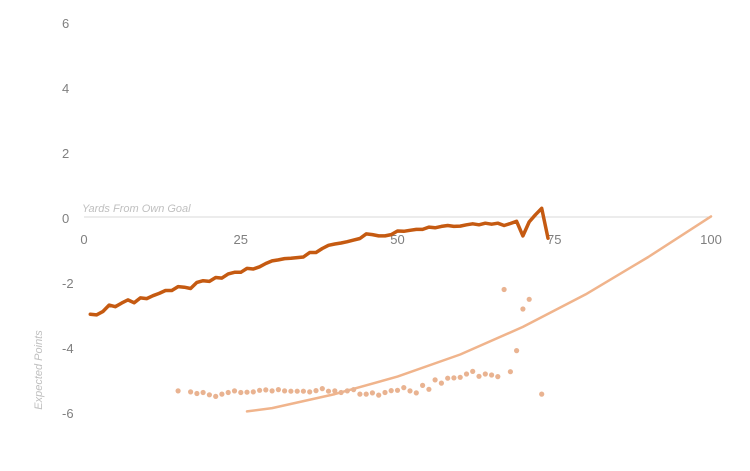  I want to click on line-layer, so click(319, 261).